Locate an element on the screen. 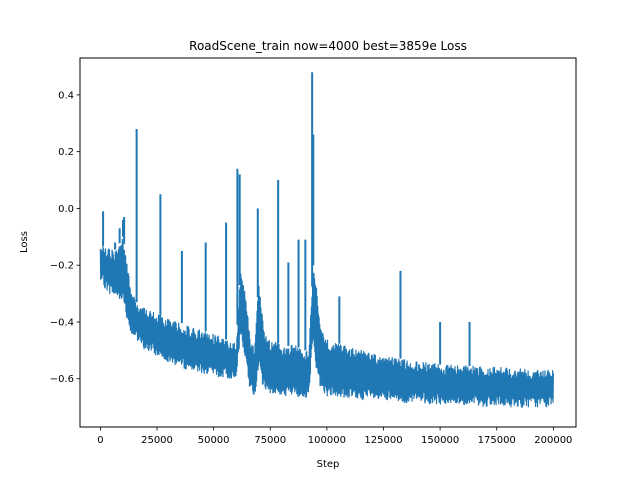 The width and height of the screenshot is (640, 480). x-tick-label: 0 is located at coordinates (100, 440).